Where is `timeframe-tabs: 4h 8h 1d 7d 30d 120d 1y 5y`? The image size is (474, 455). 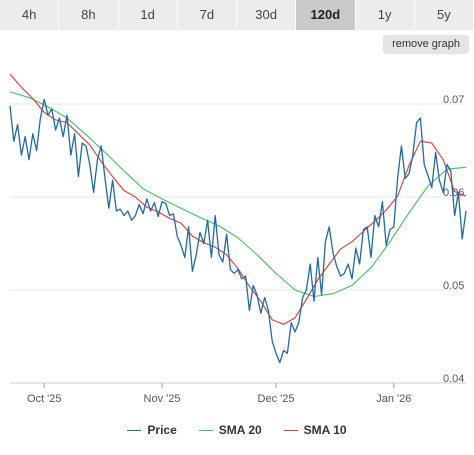
timeframe-tabs: 4h 8h 1d 7d 30d 120d 1y 5y is located at coordinates (237, 15).